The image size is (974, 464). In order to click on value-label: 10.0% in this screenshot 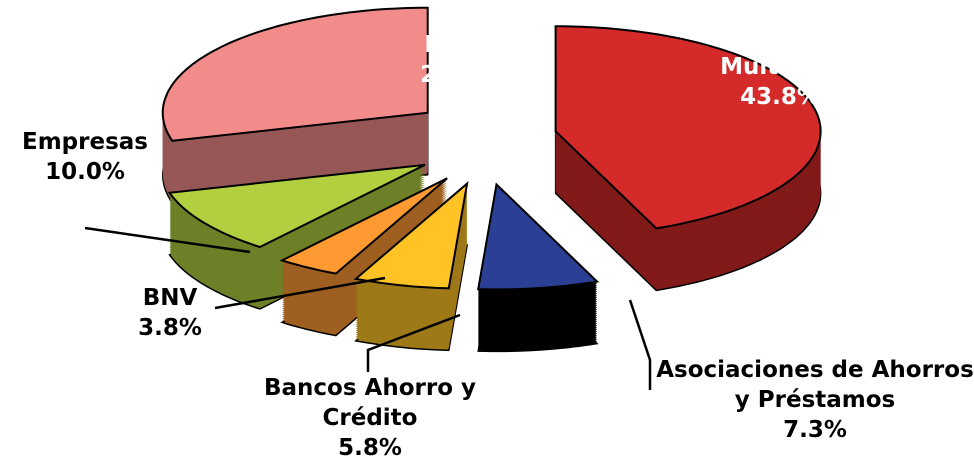, I will do `click(85, 172)`.